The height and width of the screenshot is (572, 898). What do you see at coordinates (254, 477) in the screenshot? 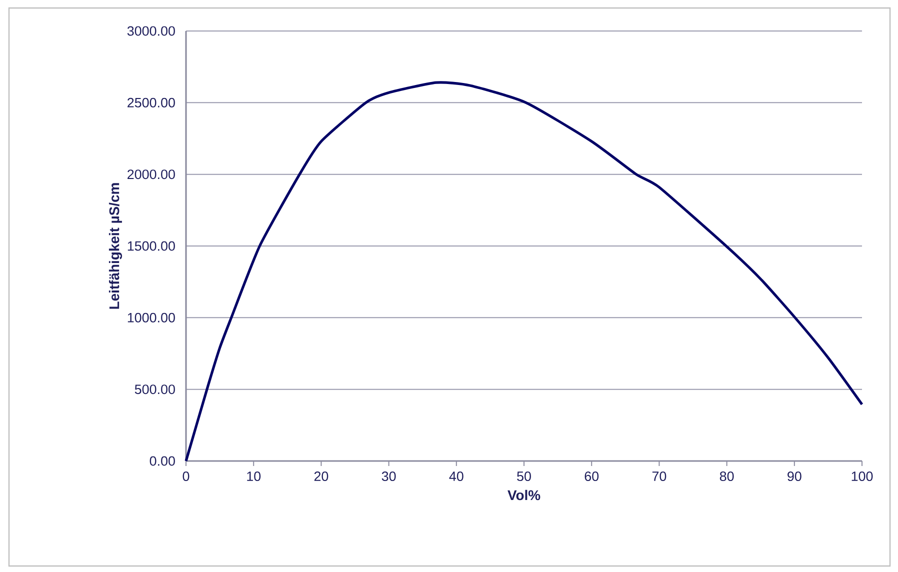
I see `x-tick-label: 10` at bounding box center [254, 477].